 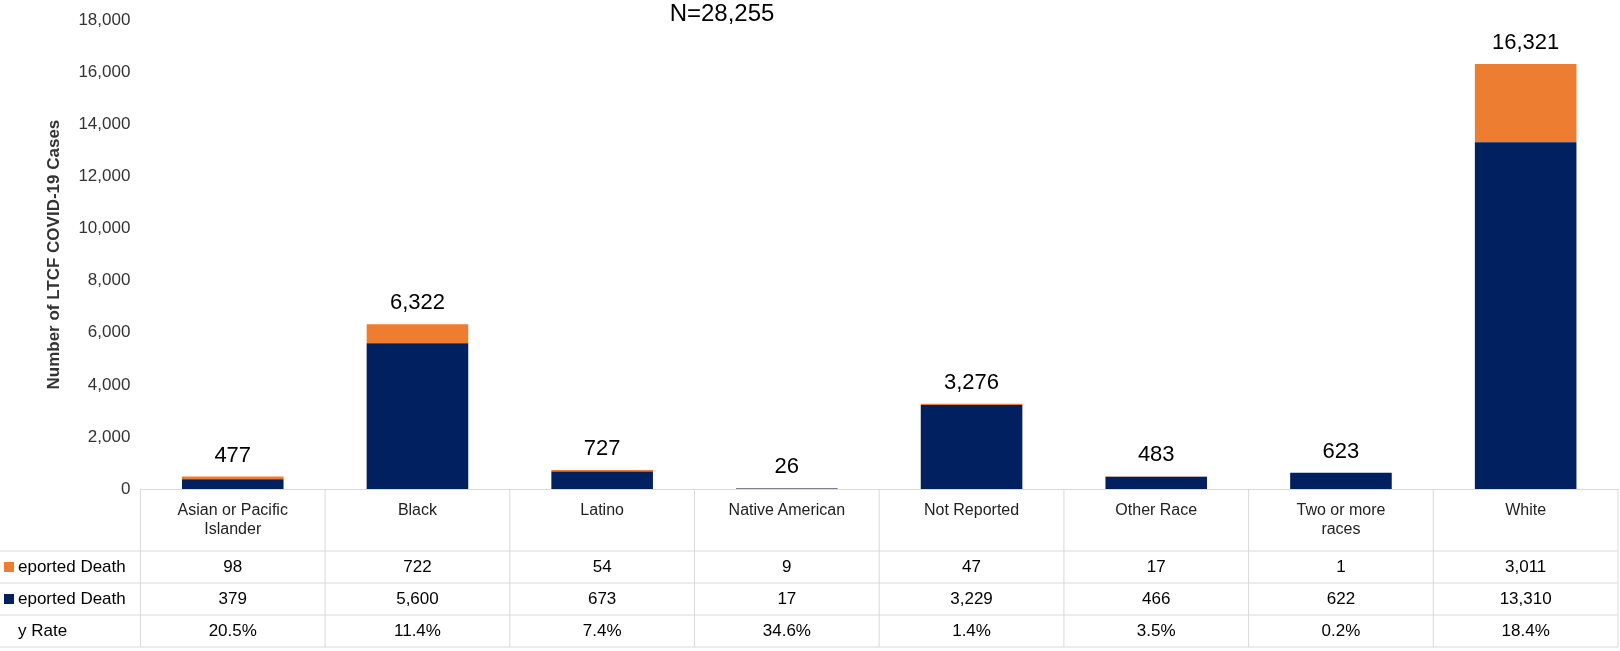 What do you see at coordinates (787, 566) in the screenshot?
I see `data-label: 9` at bounding box center [787, 566].